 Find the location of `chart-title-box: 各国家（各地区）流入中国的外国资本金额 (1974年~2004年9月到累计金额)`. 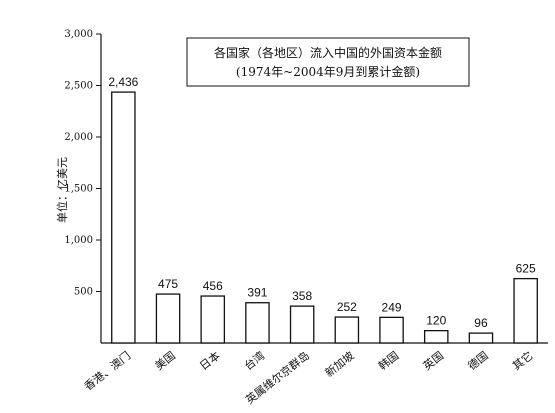

chart-title-box: 各国家（各地区）流入中国的外国资本金额 (1974年~2004年9月到累计金额) is located at coordinates (328, 62).